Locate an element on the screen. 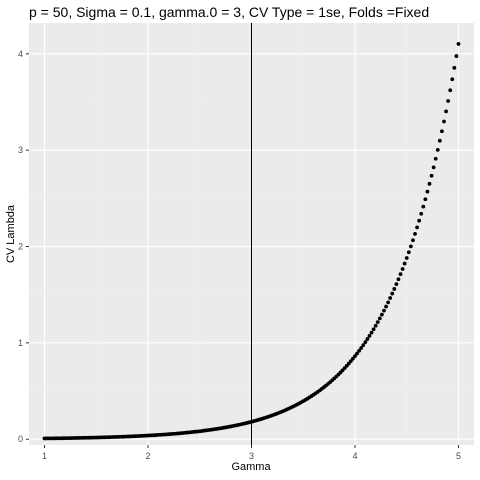  x-tick-label: 2 is located at coordinates (148, 456).